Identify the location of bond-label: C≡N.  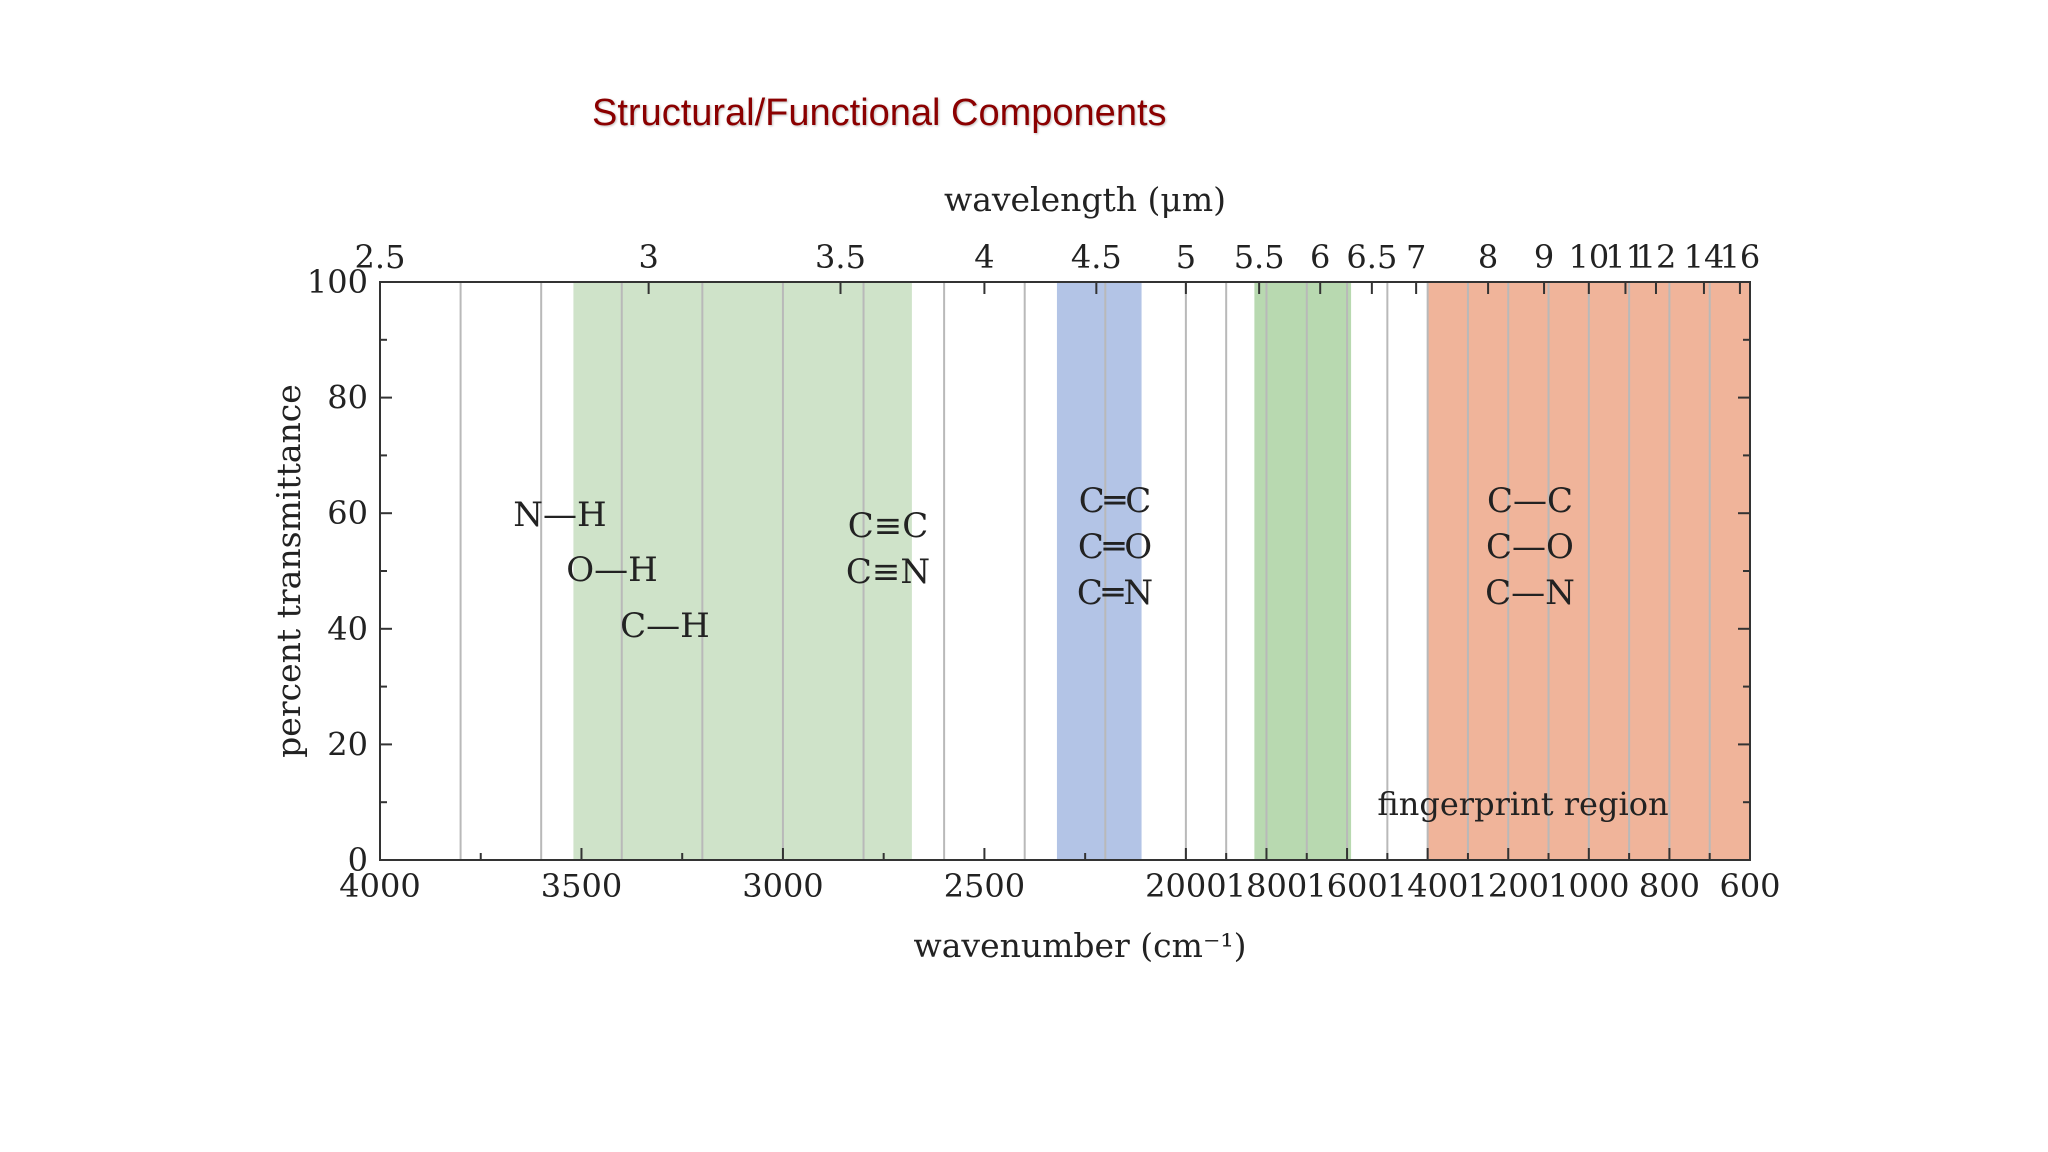
(888, 572).